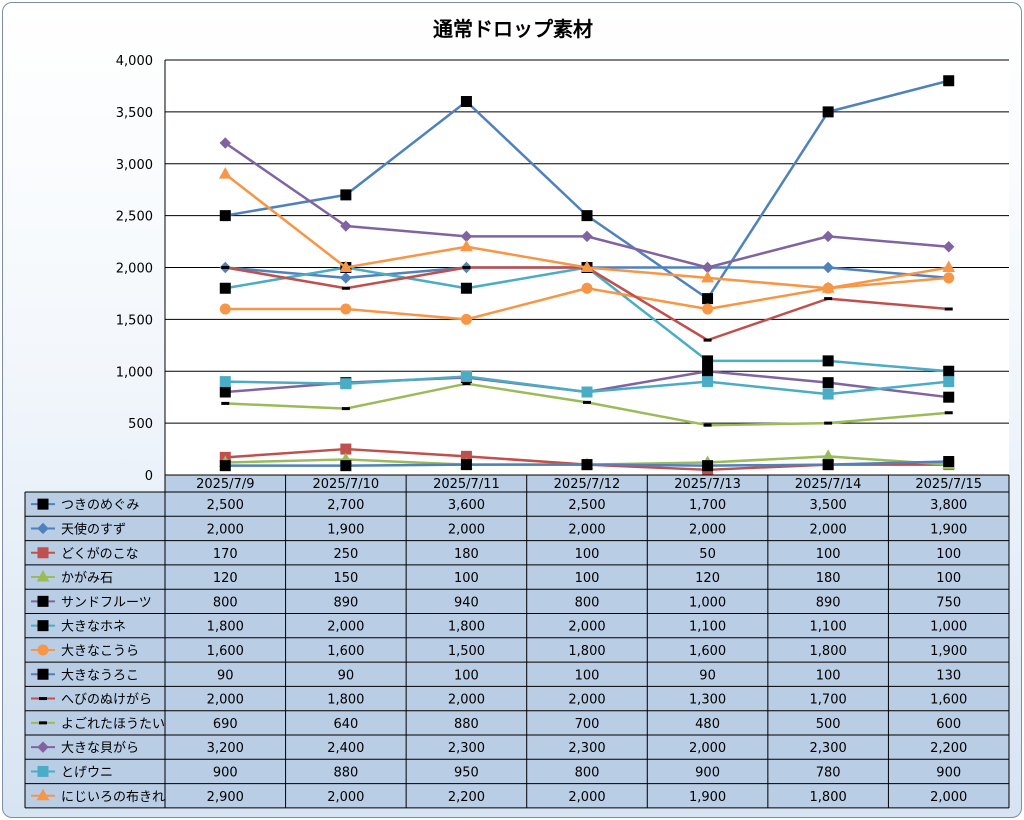 This screenshot has height=820, width=1024. I want to click on y-tick-label: 0, so click(149, 476).